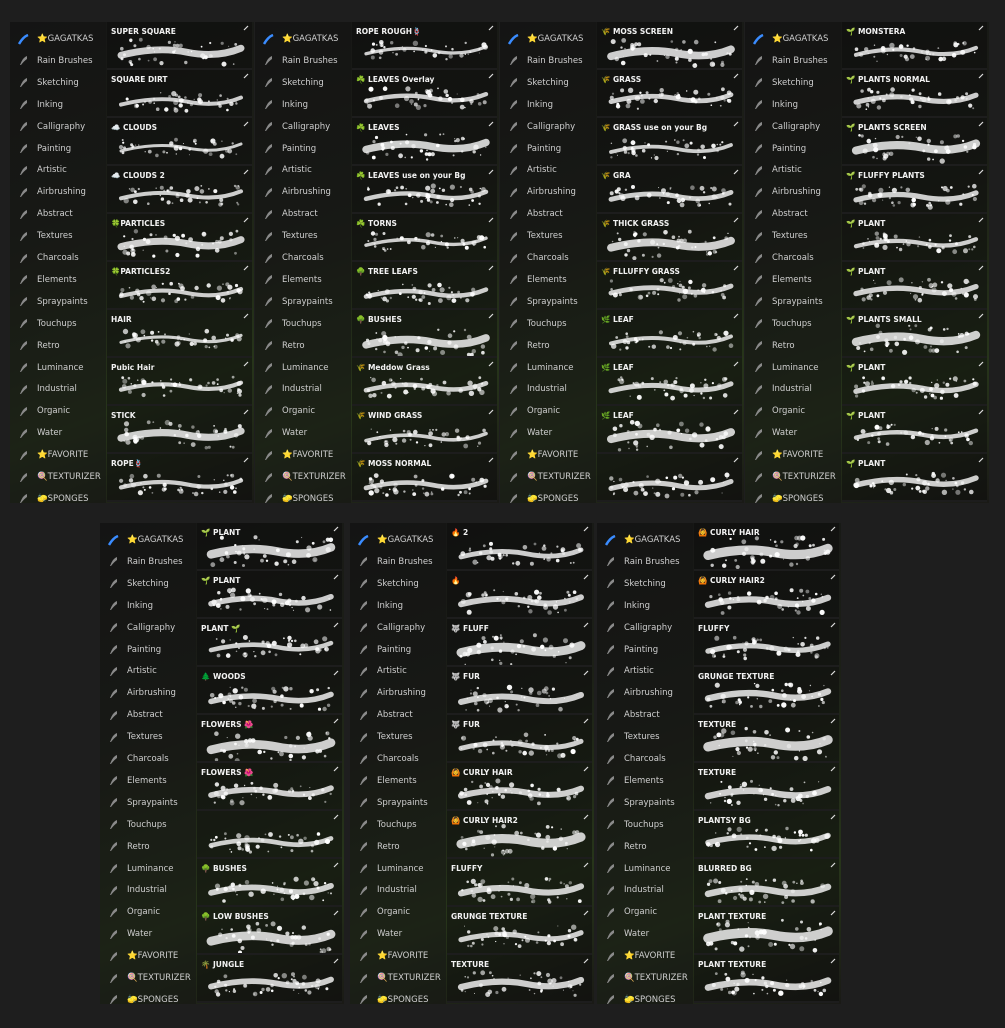  I want to click on sidebar-item: Calligraphy, so click(303, 127).